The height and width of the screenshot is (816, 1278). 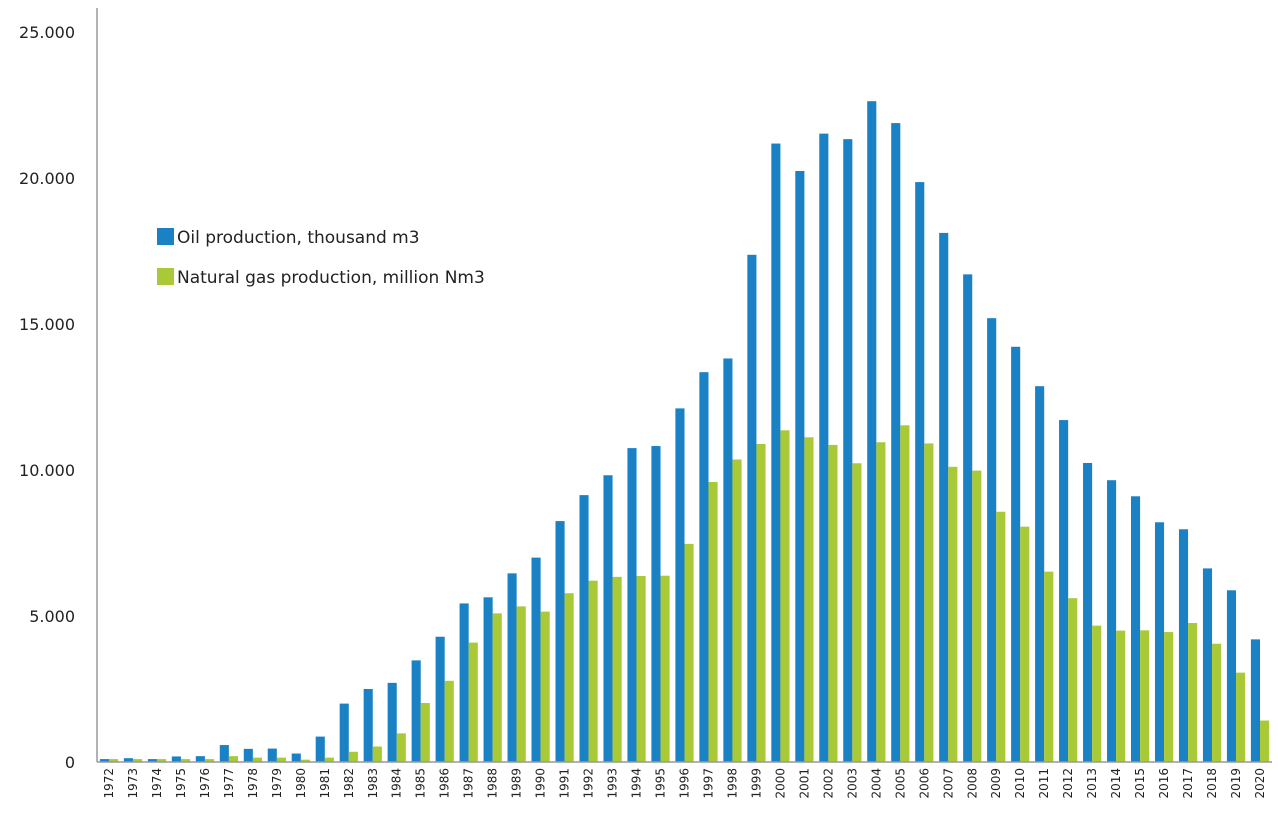 What do you see at coordinates (632, 605) in the screenshot?
I see `bar-oil-1994` at bounding box center [632, 605].